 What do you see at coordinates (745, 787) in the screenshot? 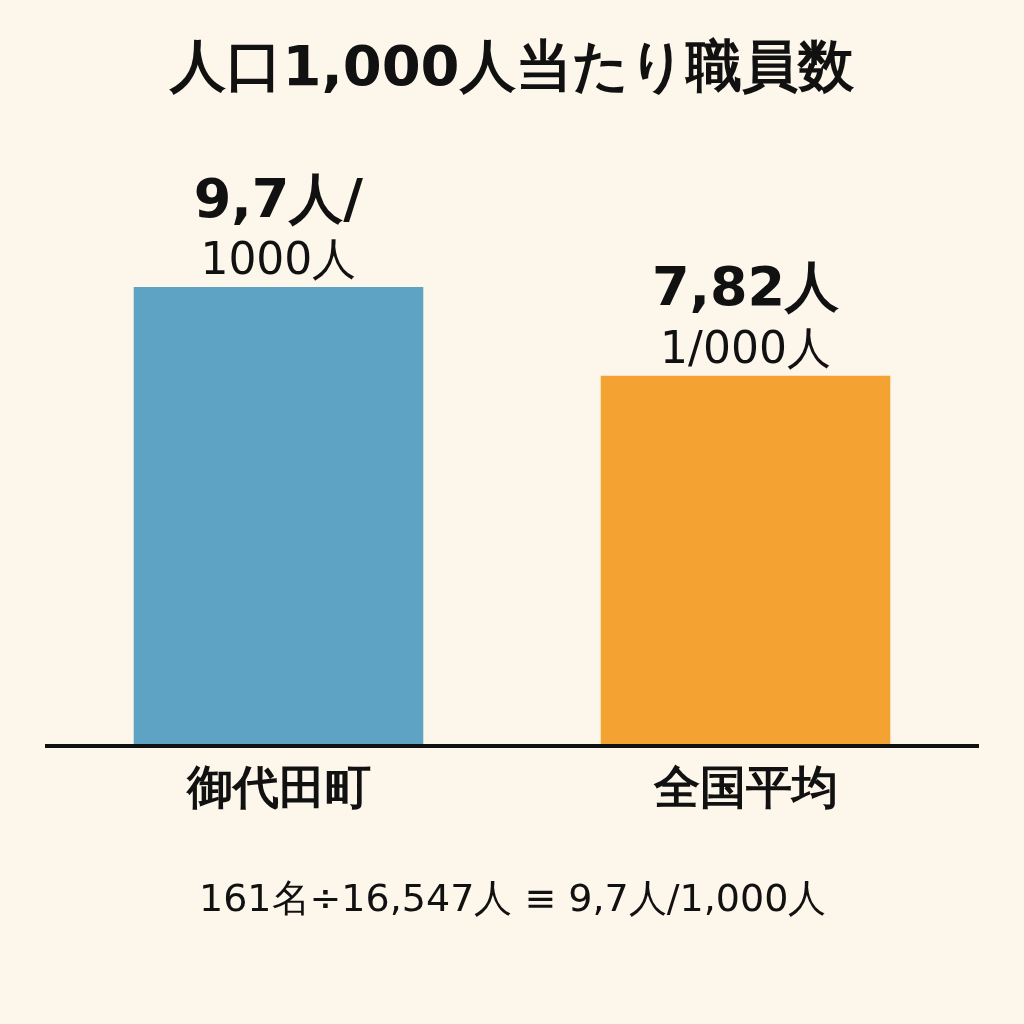
I see `x-tick-label: 全国平均` at bounding box center [745, 787].